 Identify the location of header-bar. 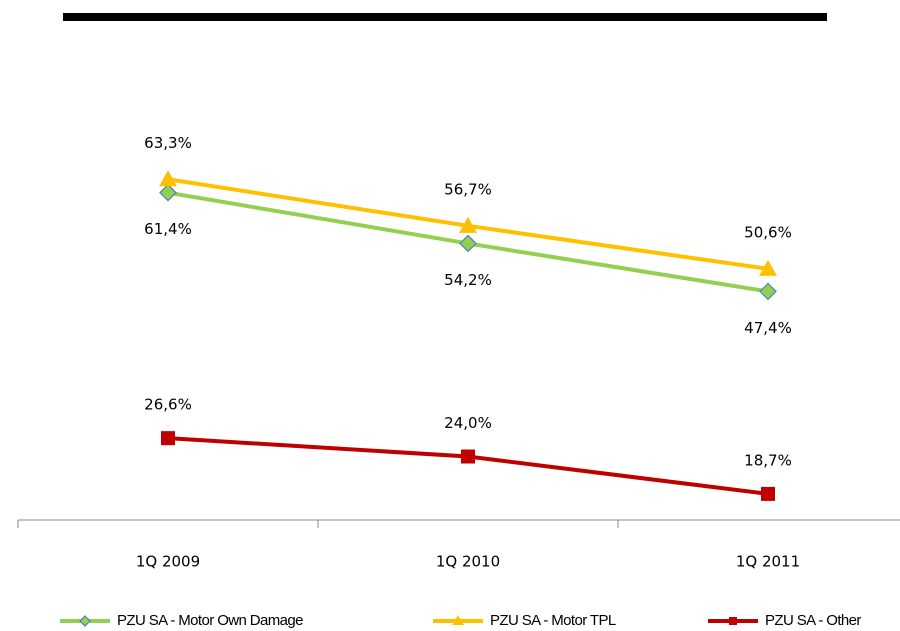
(445, 17).